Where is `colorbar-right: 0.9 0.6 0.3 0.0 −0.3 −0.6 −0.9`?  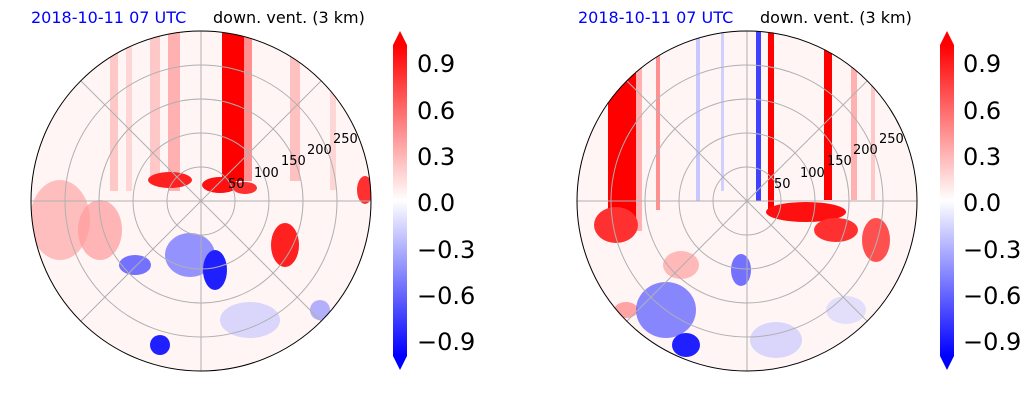 colorbar-right: 0.9 0.6 0.3 0.0 −0.3 −0.6 −0.9 is located at coordinates (980, 200).